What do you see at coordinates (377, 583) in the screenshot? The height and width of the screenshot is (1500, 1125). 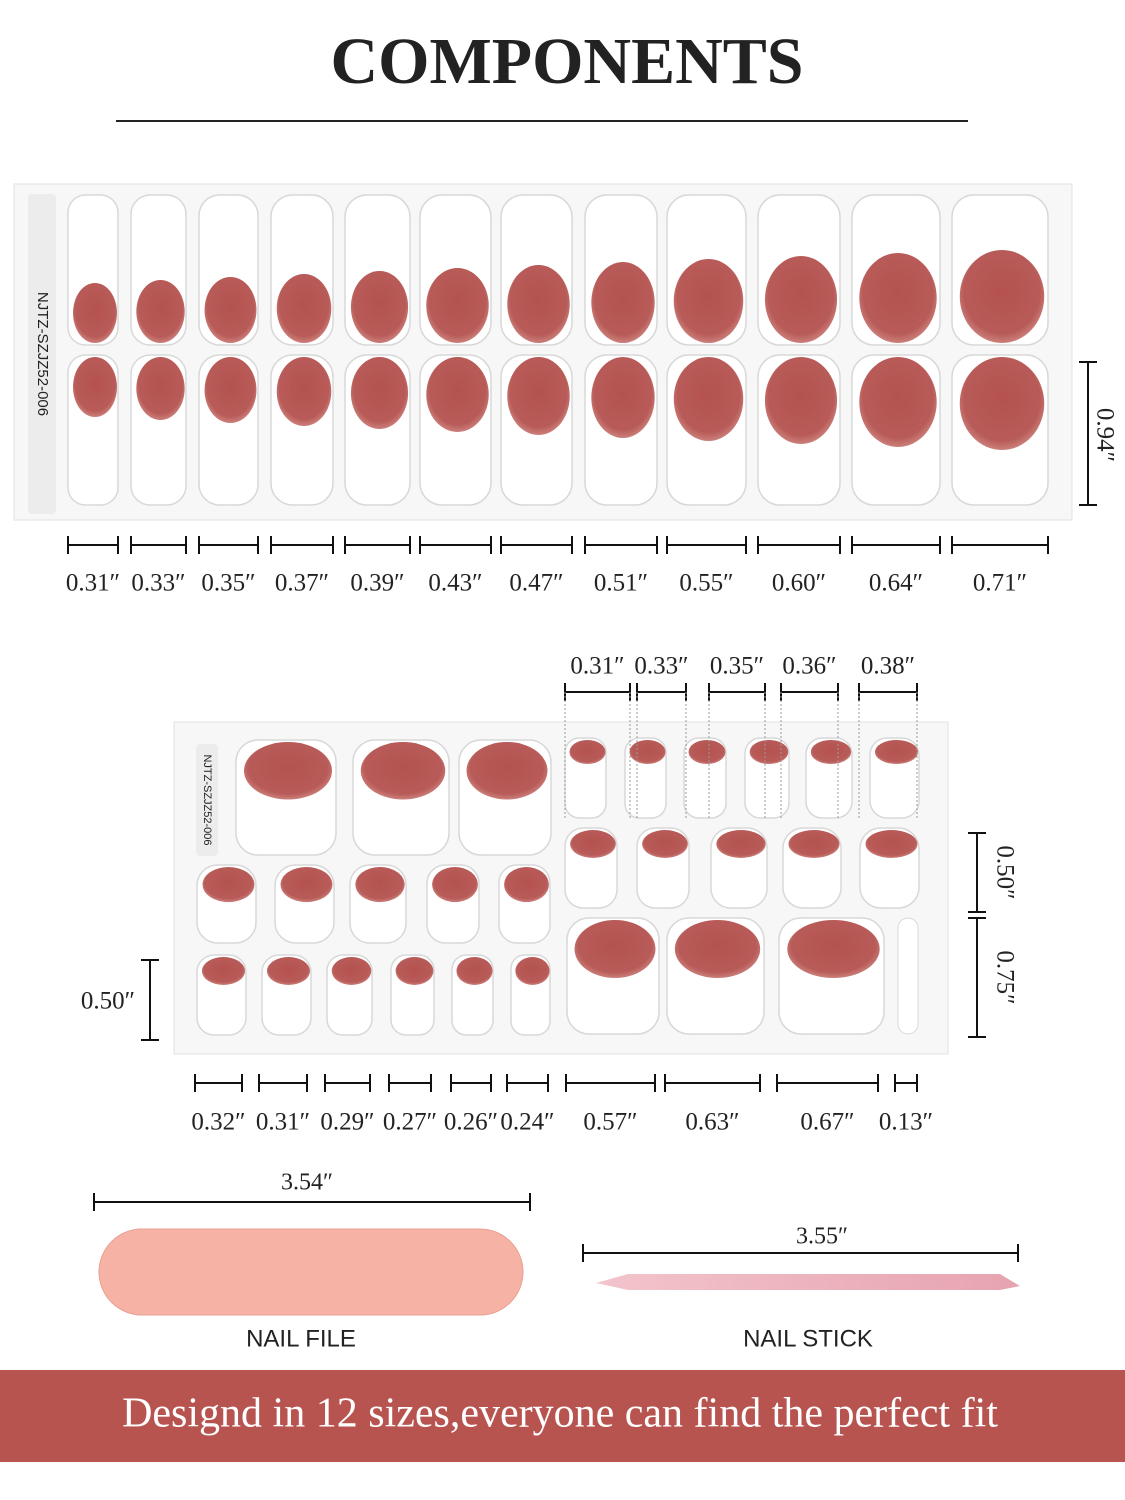 I see `width-label: 0.39″` at bounding box center [377, 583].